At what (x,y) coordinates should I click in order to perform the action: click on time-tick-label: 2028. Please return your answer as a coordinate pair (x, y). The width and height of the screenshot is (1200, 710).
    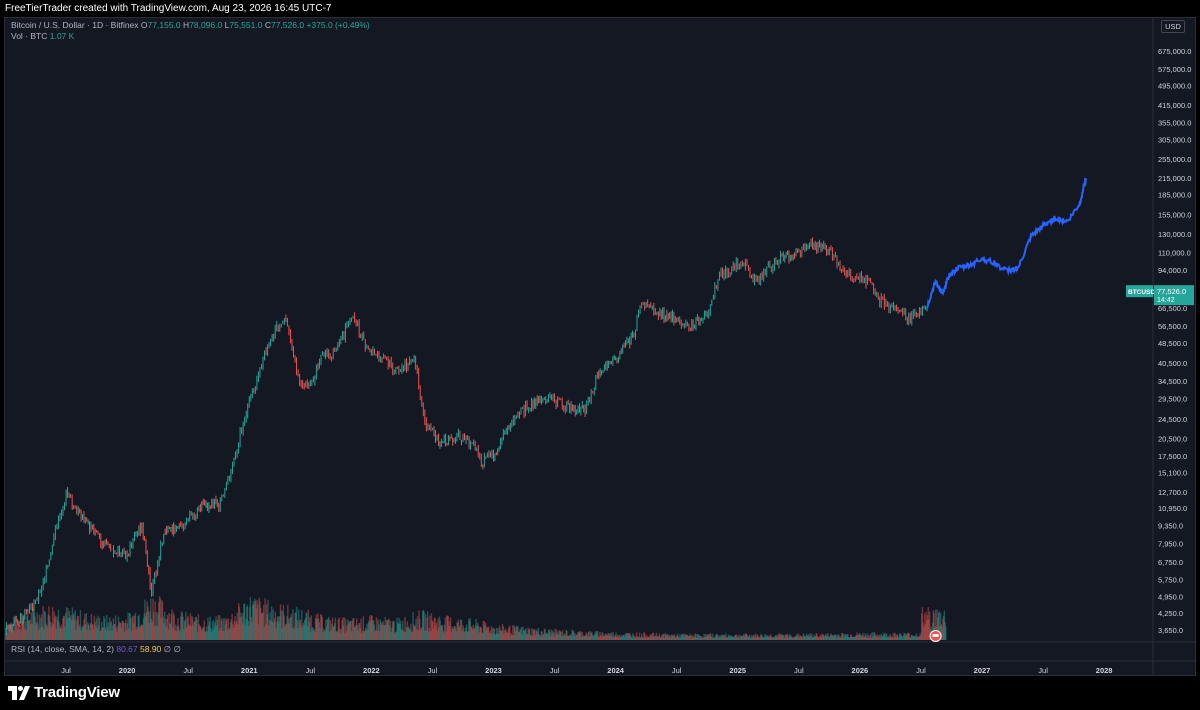
    Looking at the image, I should click on (1104, 670).